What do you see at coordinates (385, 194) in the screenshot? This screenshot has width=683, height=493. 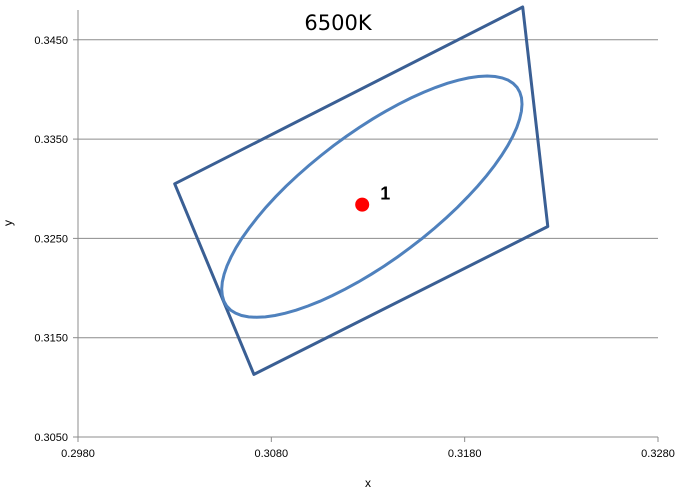 I see `point-label: 1` at bounding box center [385, 194].